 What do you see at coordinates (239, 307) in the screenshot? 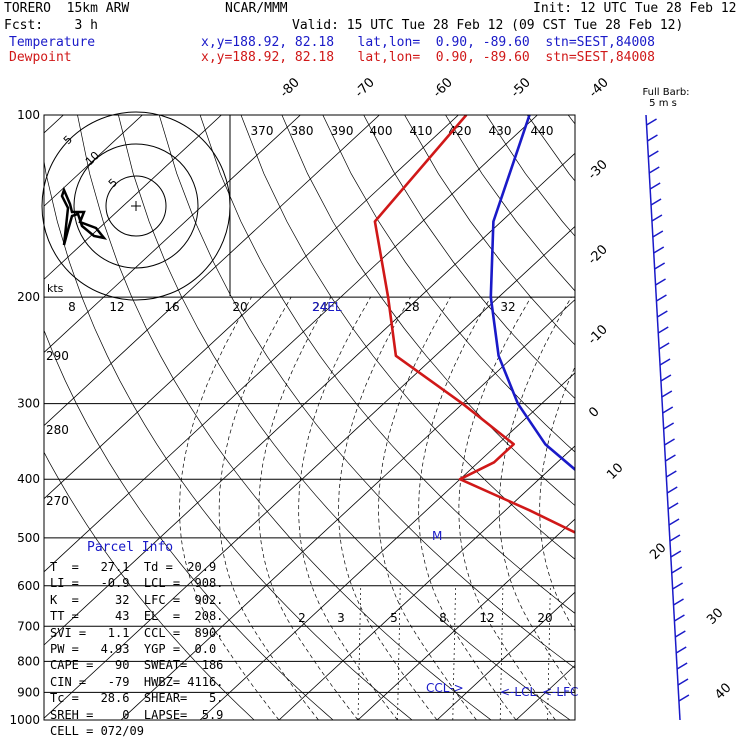
I see `wind-scale-label: 20` at bounding box center [239, 307].